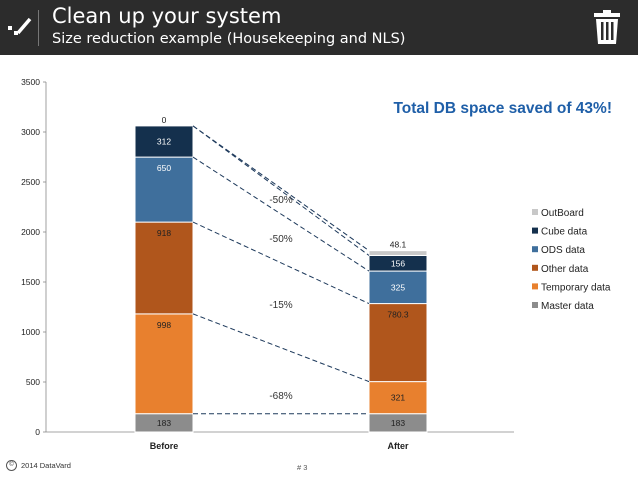 The width and height of the screenshot is (638, 479). Describe the element at coordinates (30, 232) in the screenshot. I see `y-tick-label: 2000` at that location.